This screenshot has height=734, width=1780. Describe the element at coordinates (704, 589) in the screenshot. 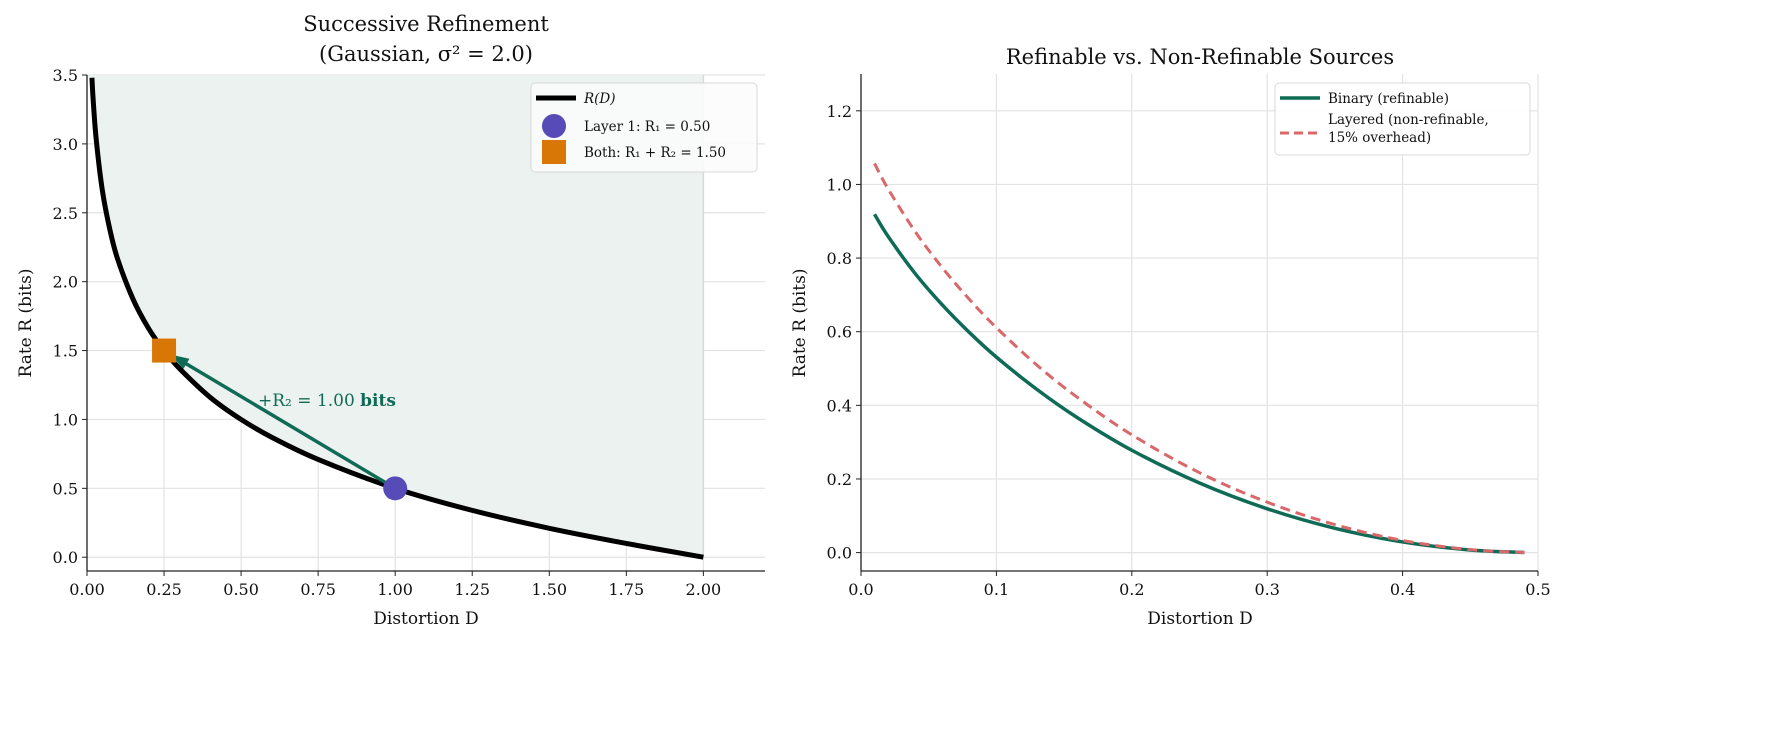

I see `x-tick-label: 2.00` at that location.